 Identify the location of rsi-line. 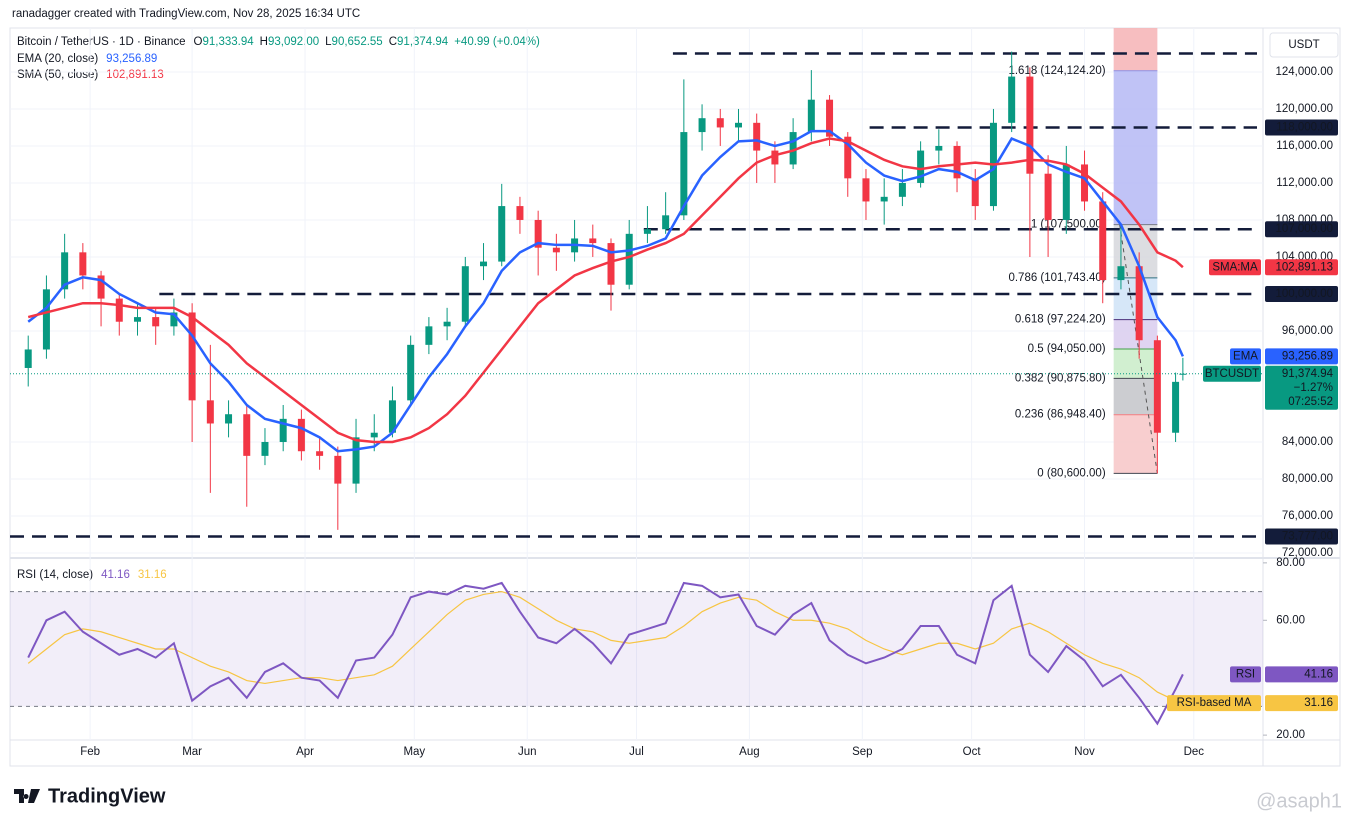
(605, 647).